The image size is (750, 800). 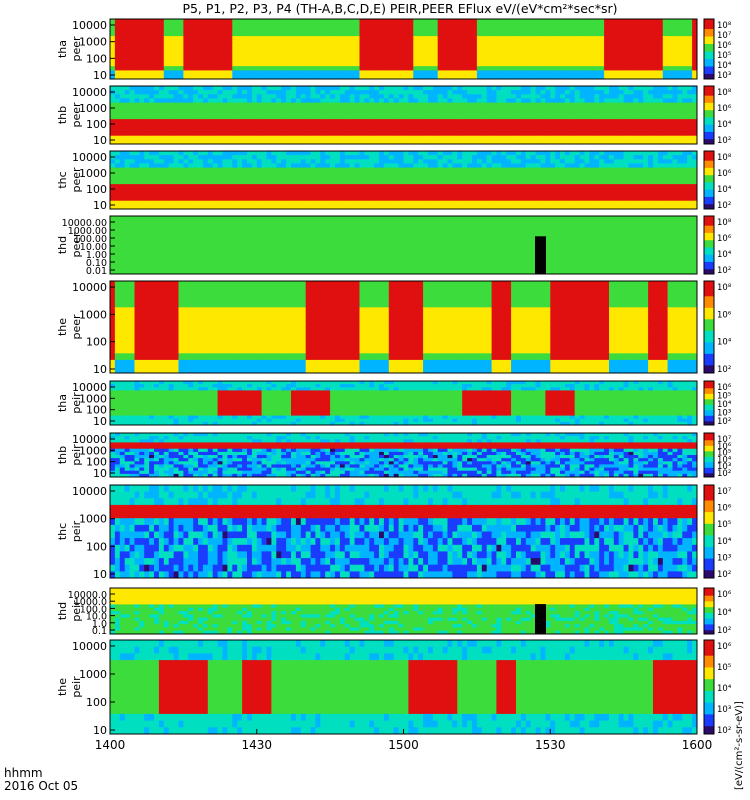 I want to click on y-tick-label: 100.00, so click(x=90, y=239).